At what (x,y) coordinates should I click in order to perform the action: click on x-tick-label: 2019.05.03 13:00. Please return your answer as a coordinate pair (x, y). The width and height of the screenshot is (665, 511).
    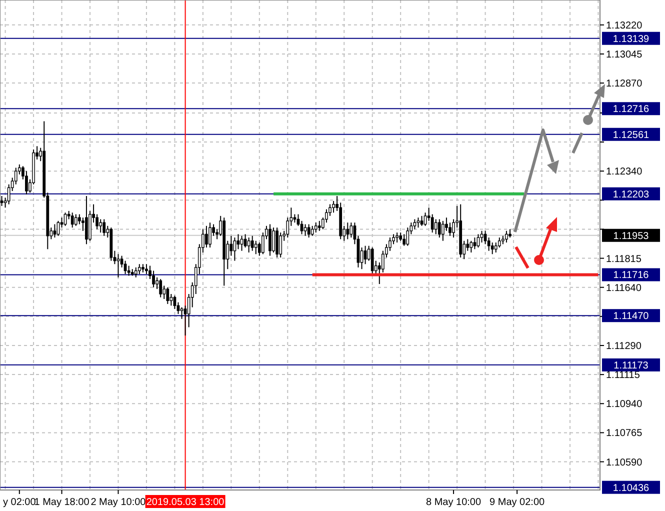
    Looking at the image, I should click on (185, 502).